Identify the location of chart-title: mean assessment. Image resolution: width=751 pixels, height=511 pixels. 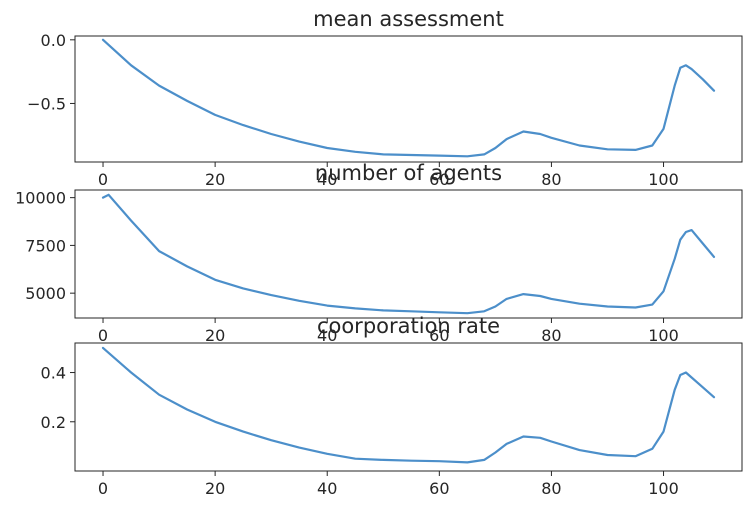
(408, 19).